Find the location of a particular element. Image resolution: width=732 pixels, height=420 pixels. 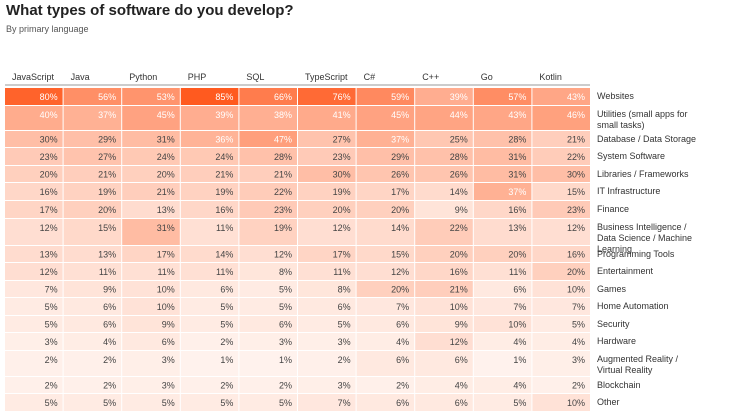

row-label-it-infrastructure: IT Infrastructure is located at coordinates (628, 191).